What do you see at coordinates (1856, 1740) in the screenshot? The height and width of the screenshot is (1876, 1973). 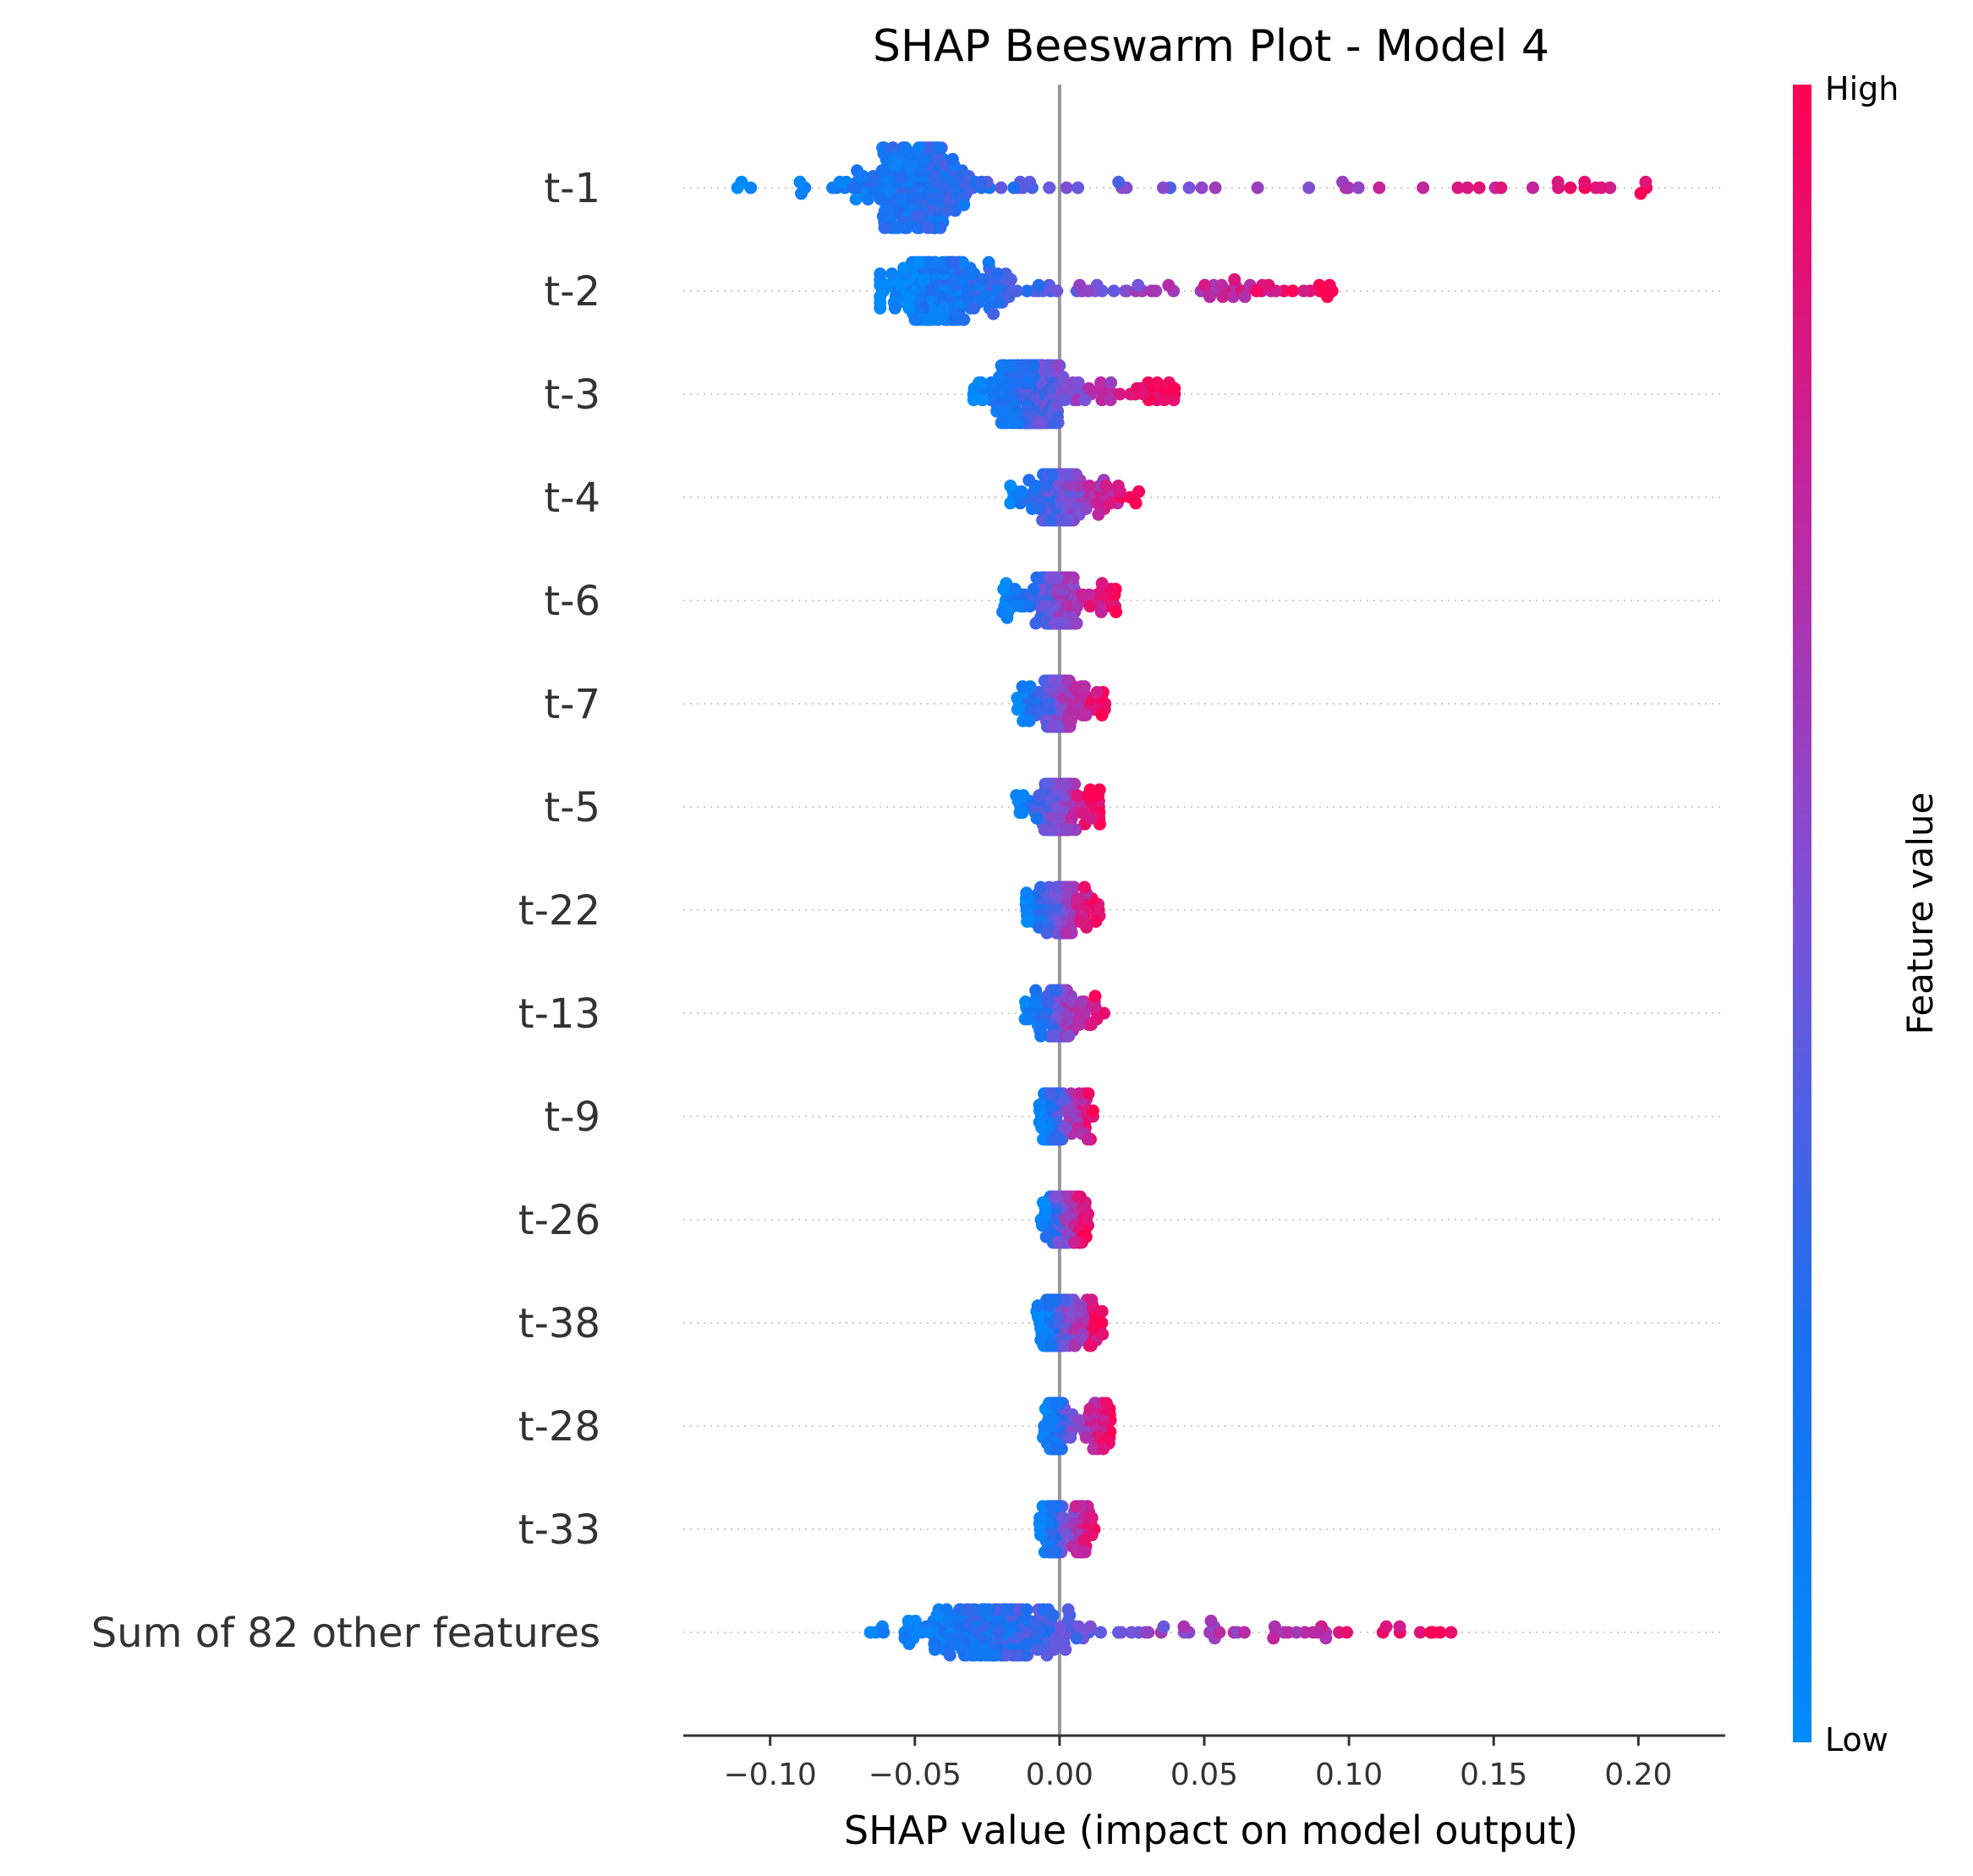 I see `colorbar-low-label: Low` at bounding box center [1856, 1740].